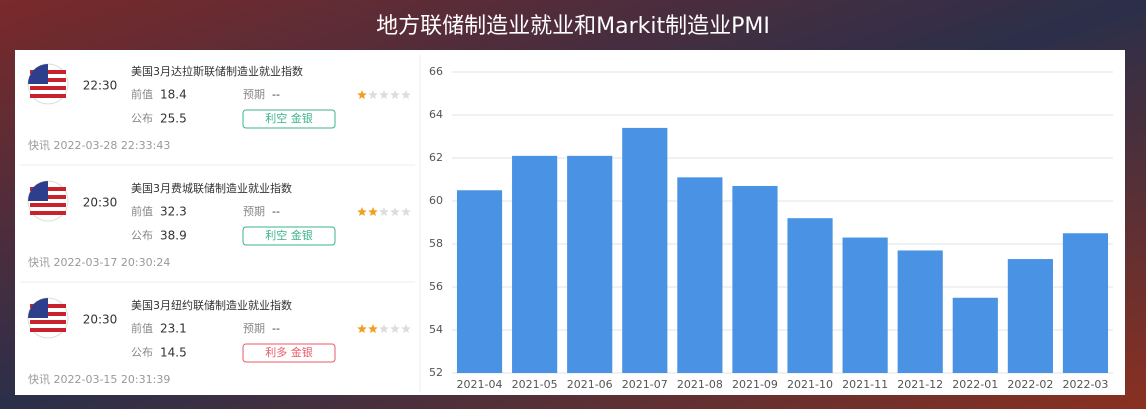 The height and width of the screenshot is (413, 1146). What do you see at coordinates (1030, 384) in the screenshot?
I see `x-tick-label: 2022-02` at bounding box center [1030, 384].